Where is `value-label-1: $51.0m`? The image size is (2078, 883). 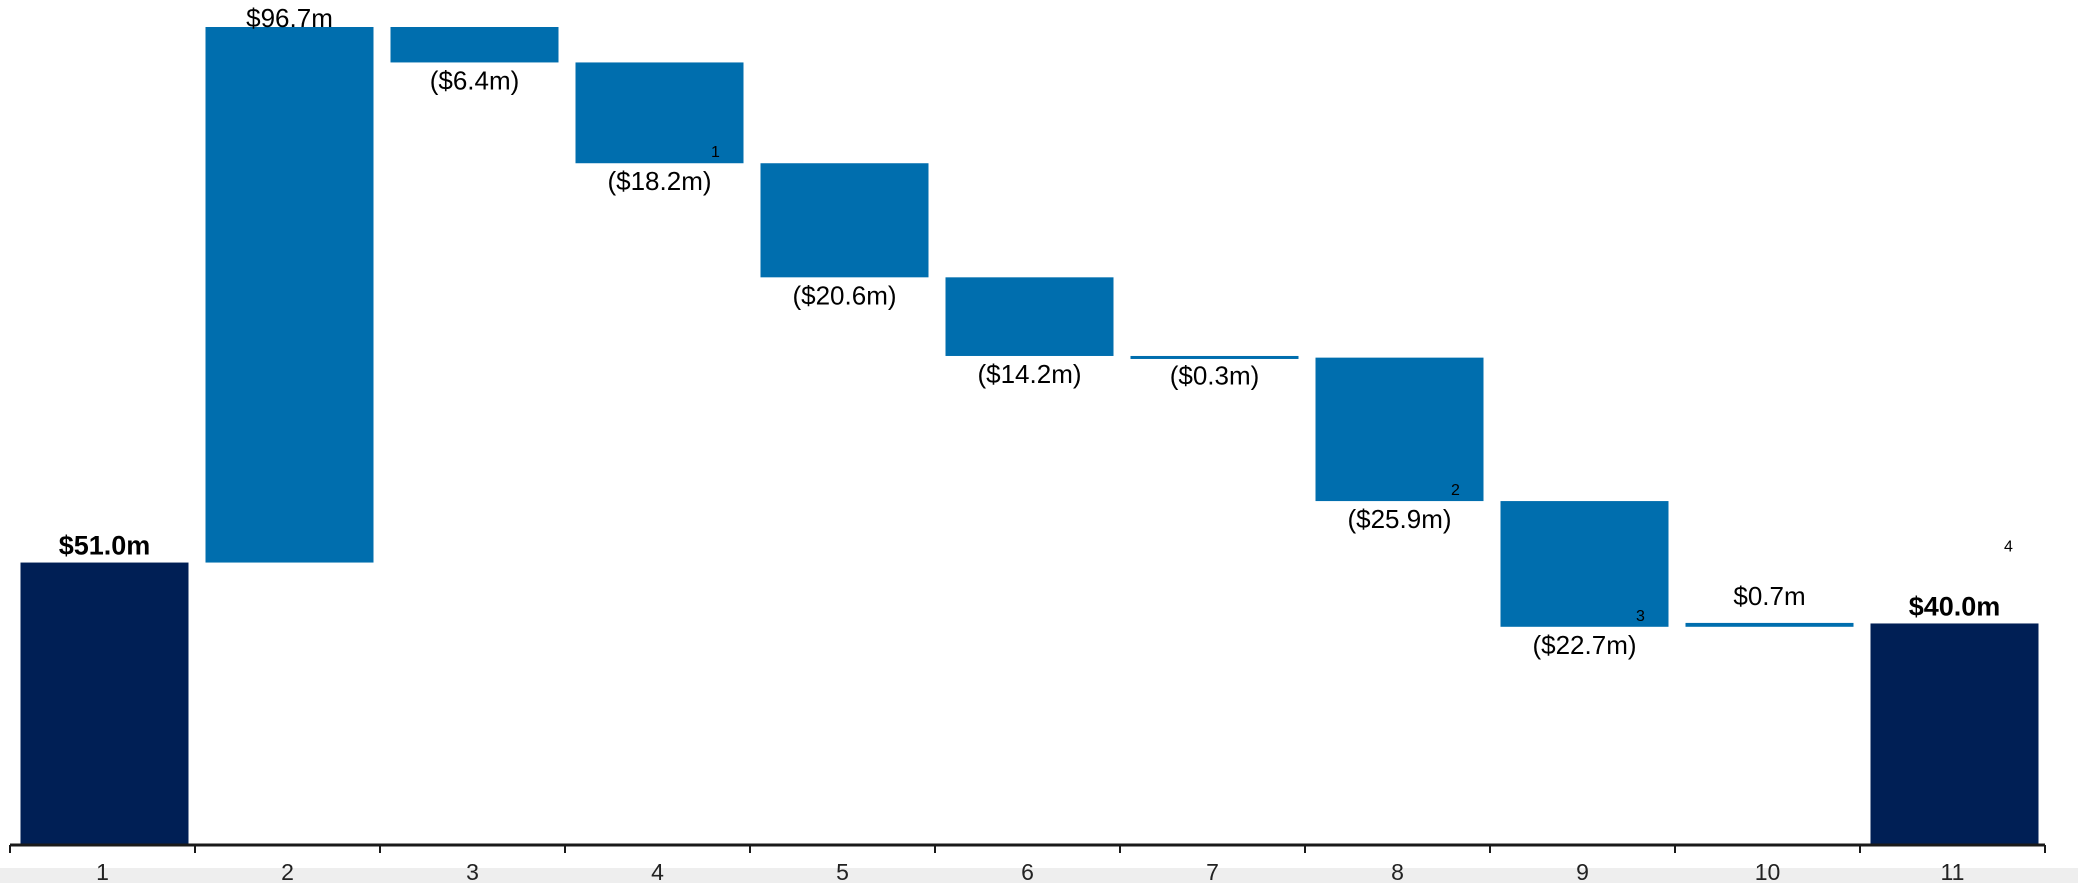
value-label-1: $51.0m is located at coordinates (105, 546).